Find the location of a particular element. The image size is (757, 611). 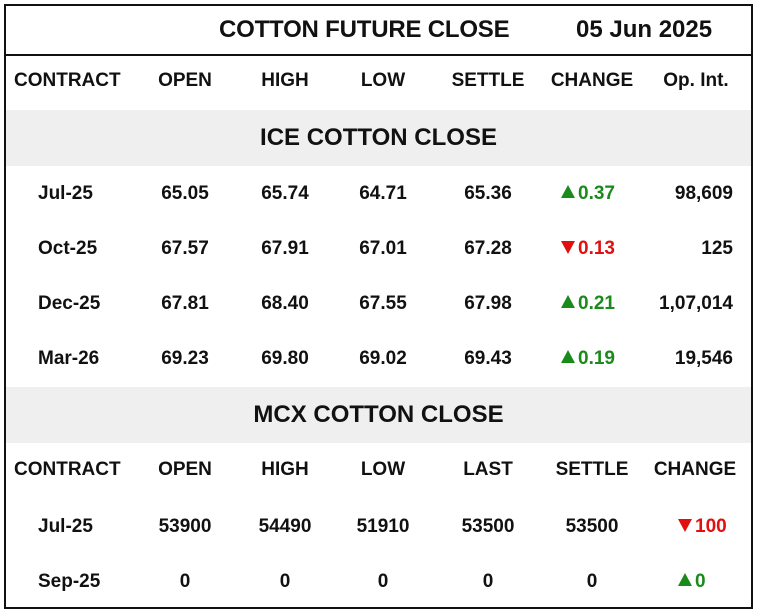

ice-section-band: ICE COTTON CLOSE is located at coordinates (378, 138).